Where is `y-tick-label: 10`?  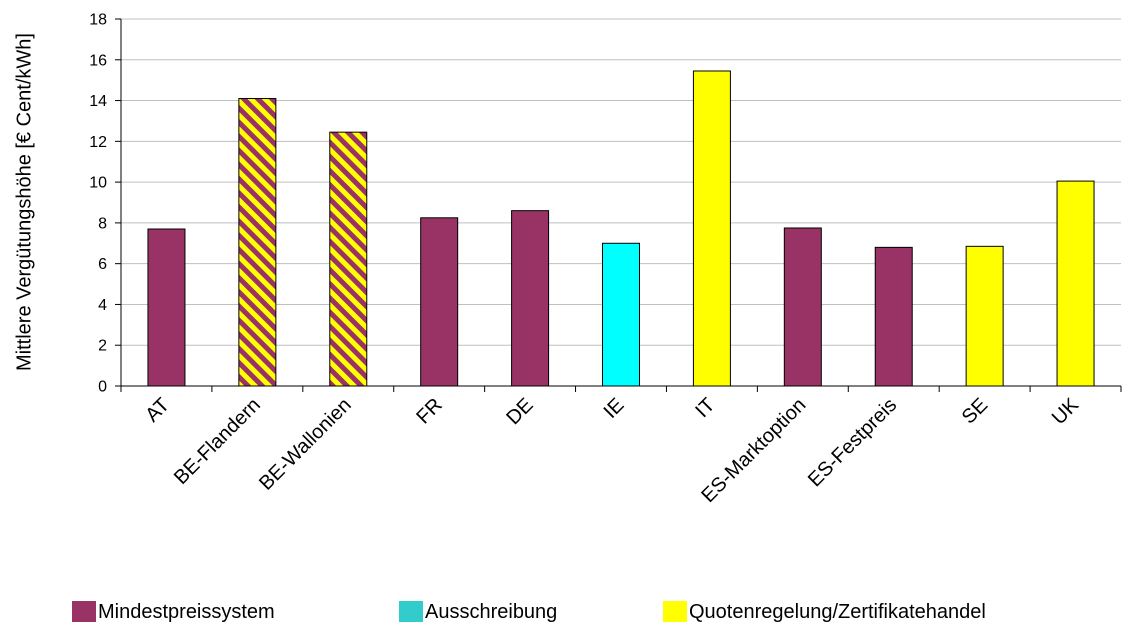
y-tick-label: 10 is located at coordinates (98, 183).